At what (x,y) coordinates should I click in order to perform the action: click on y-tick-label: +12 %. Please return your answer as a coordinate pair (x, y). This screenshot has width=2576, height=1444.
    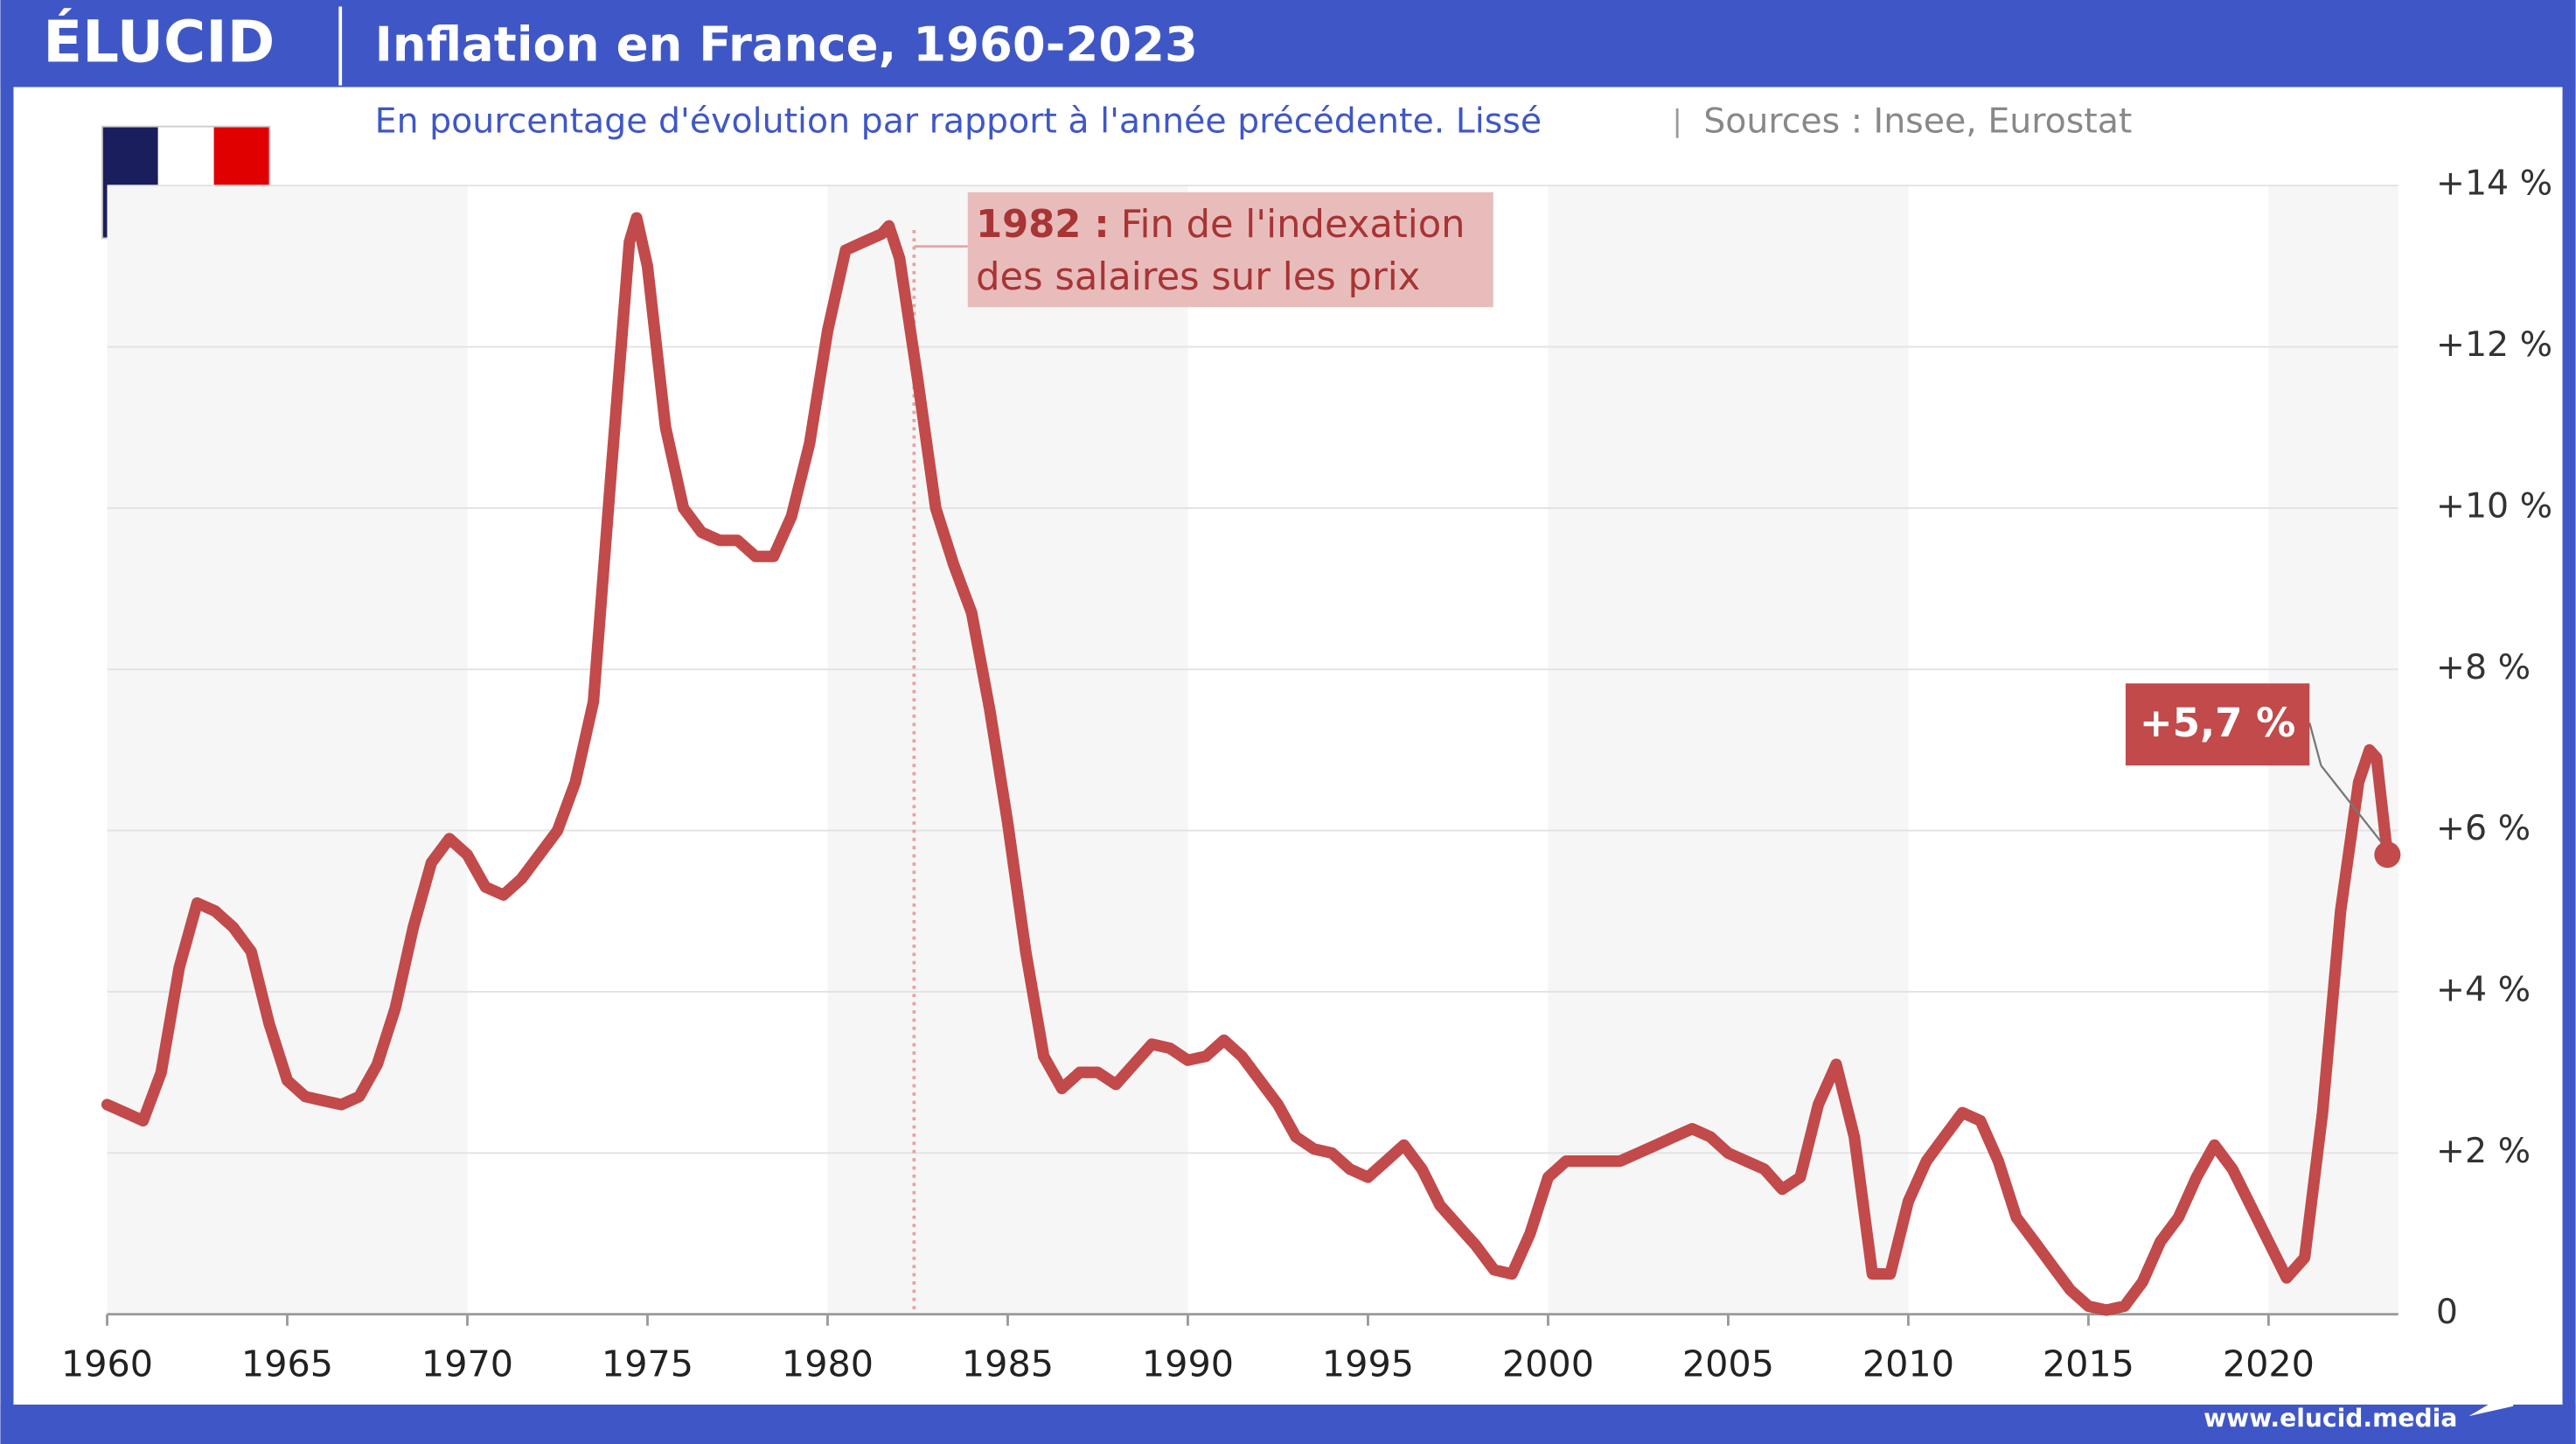
    Looking at the image, I should click on (2494, 345).